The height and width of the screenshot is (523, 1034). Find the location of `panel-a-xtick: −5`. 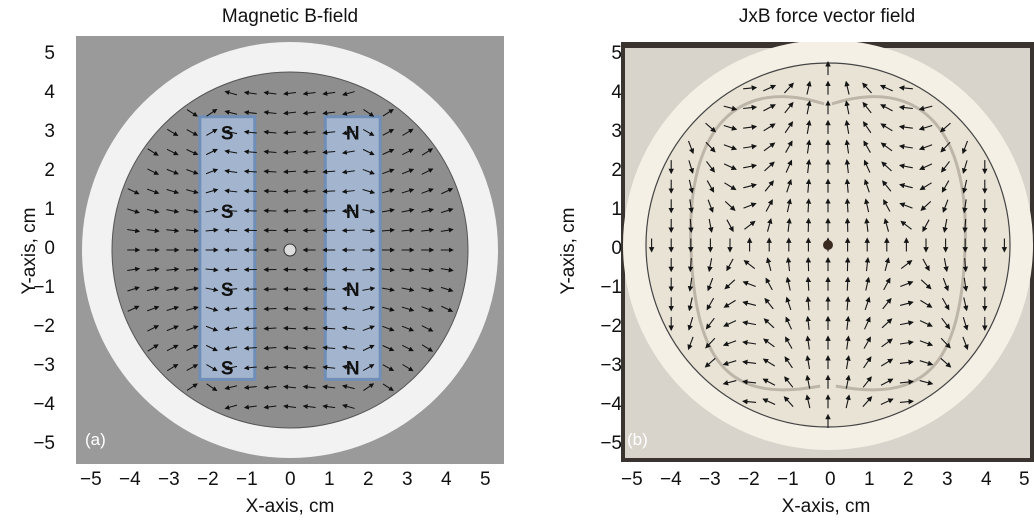

panel-a-xtick: −5 is located at coordinates (91, 479).